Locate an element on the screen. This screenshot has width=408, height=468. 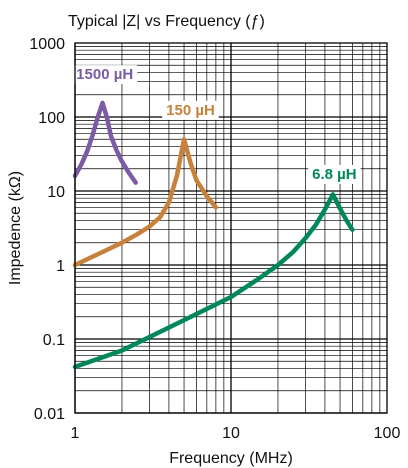
x-tick-label: 100 is located at coordinates (387, 433).